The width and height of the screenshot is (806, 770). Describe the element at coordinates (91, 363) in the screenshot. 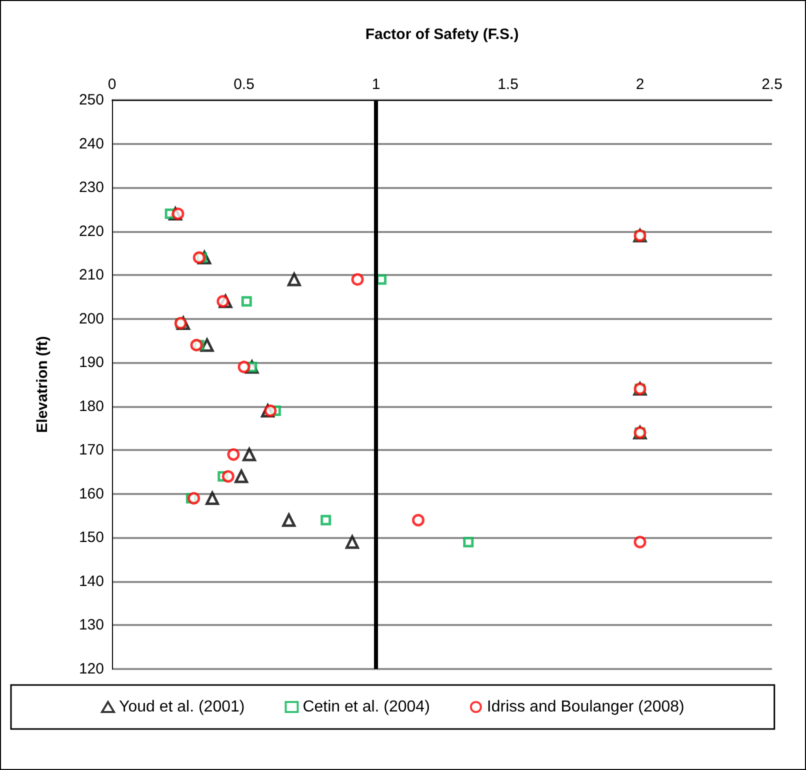

I see `y-tick-label: 190` at that location.